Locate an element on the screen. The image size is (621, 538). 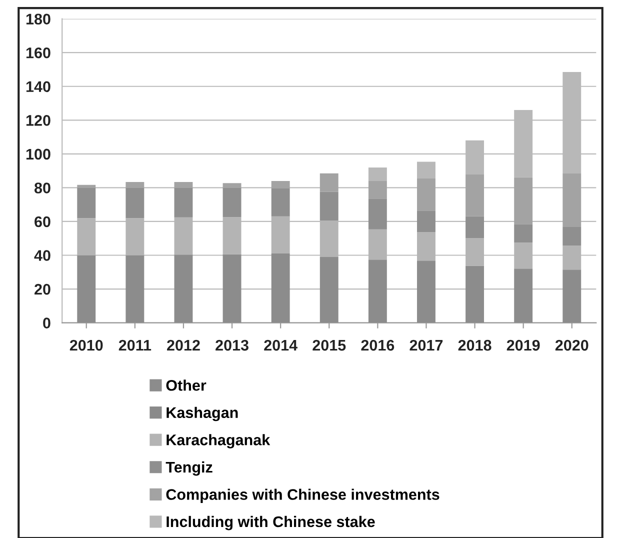
y-tick-label: 0 is located at coordinates (46, 323).